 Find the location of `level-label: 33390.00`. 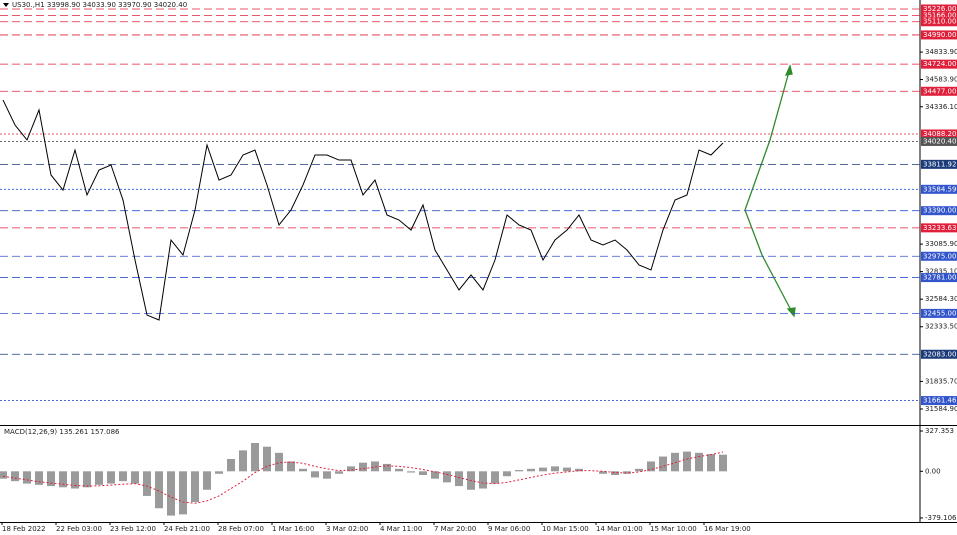

level-label: 33390.00 is located at coordinates (939, 211).